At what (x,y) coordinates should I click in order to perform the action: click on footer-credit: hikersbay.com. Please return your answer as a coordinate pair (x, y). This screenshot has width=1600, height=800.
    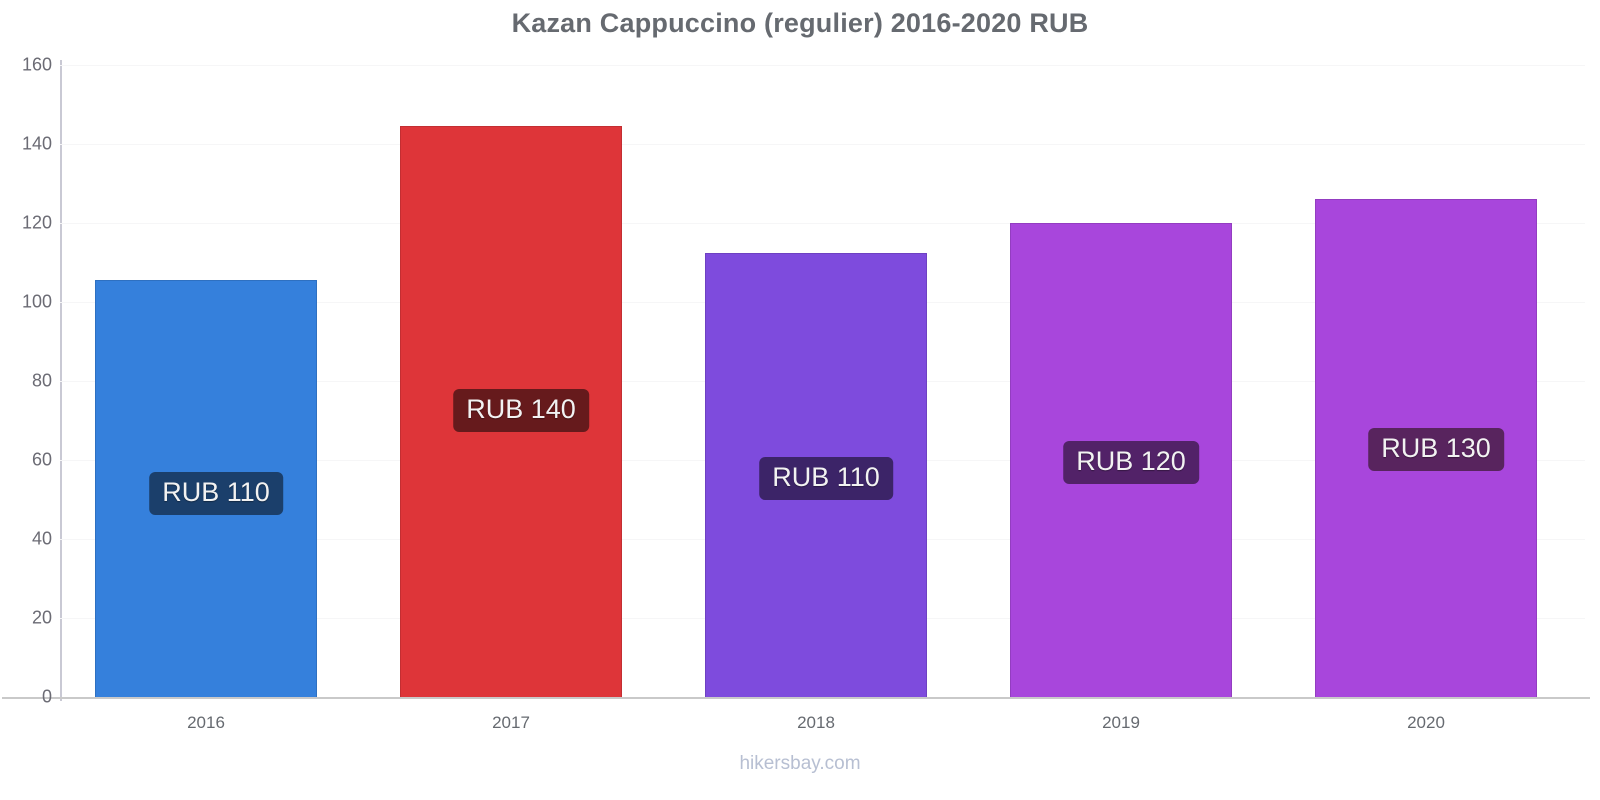
    Looking at the image, I should click on (800, 763).